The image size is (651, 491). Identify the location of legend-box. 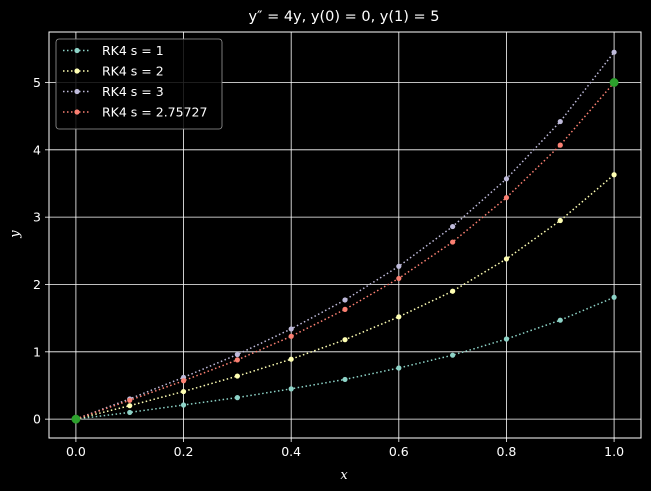
(139, 84).